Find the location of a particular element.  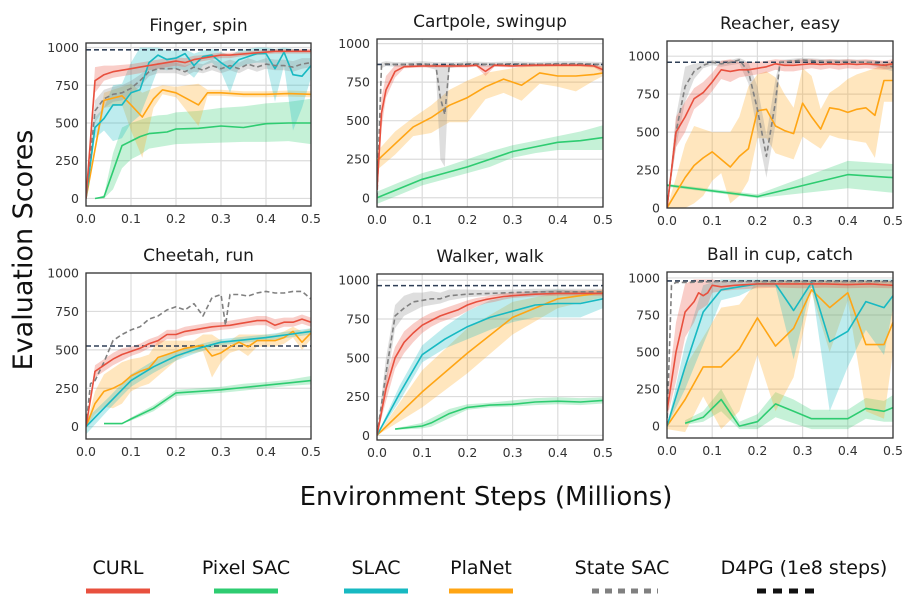

band-curl is located at coordinates (780, 349).